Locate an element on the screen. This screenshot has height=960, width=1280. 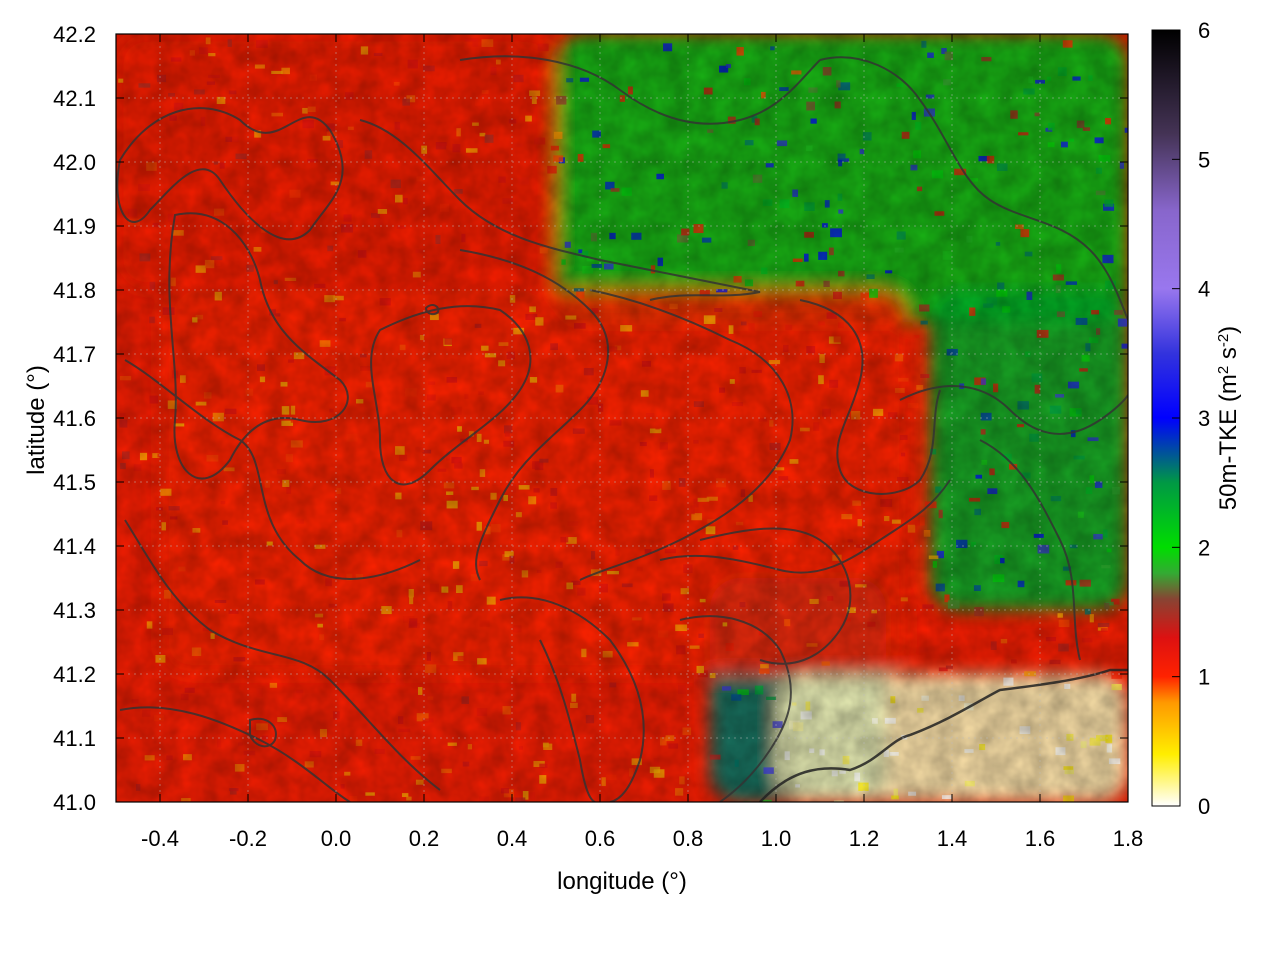
colorbar-tick-label: 3 is located at coordinates (1204, 418).